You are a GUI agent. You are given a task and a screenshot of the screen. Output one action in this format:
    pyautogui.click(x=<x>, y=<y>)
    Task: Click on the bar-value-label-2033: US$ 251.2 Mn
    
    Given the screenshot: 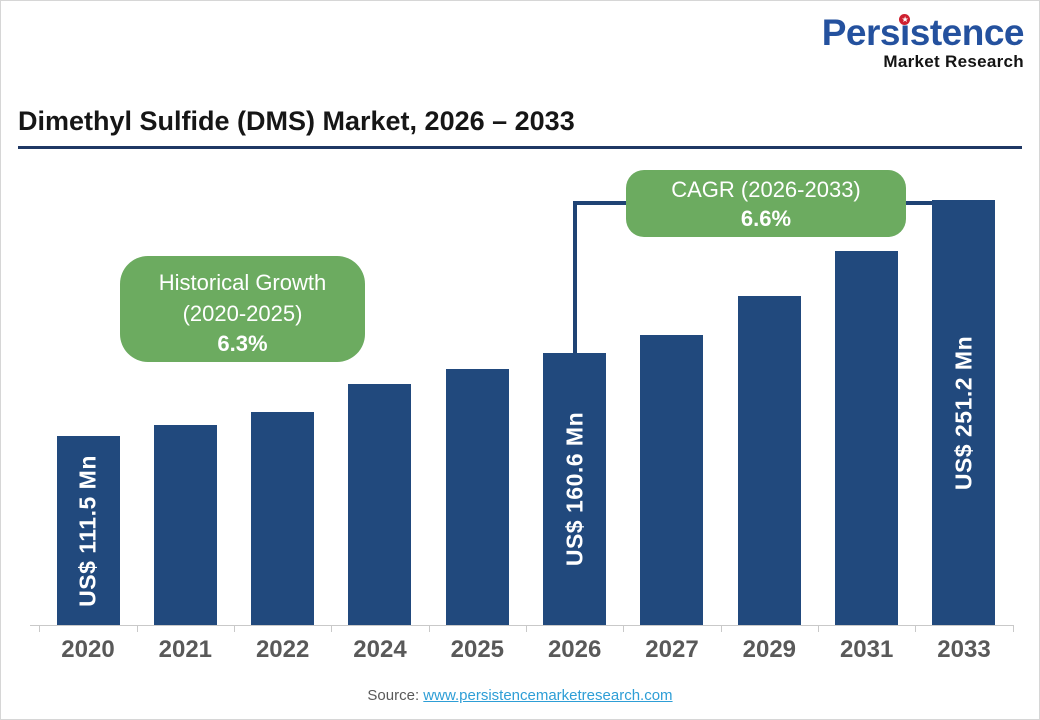 What is the action you would take?
    pyautogui.click(x=963, y=412)
    